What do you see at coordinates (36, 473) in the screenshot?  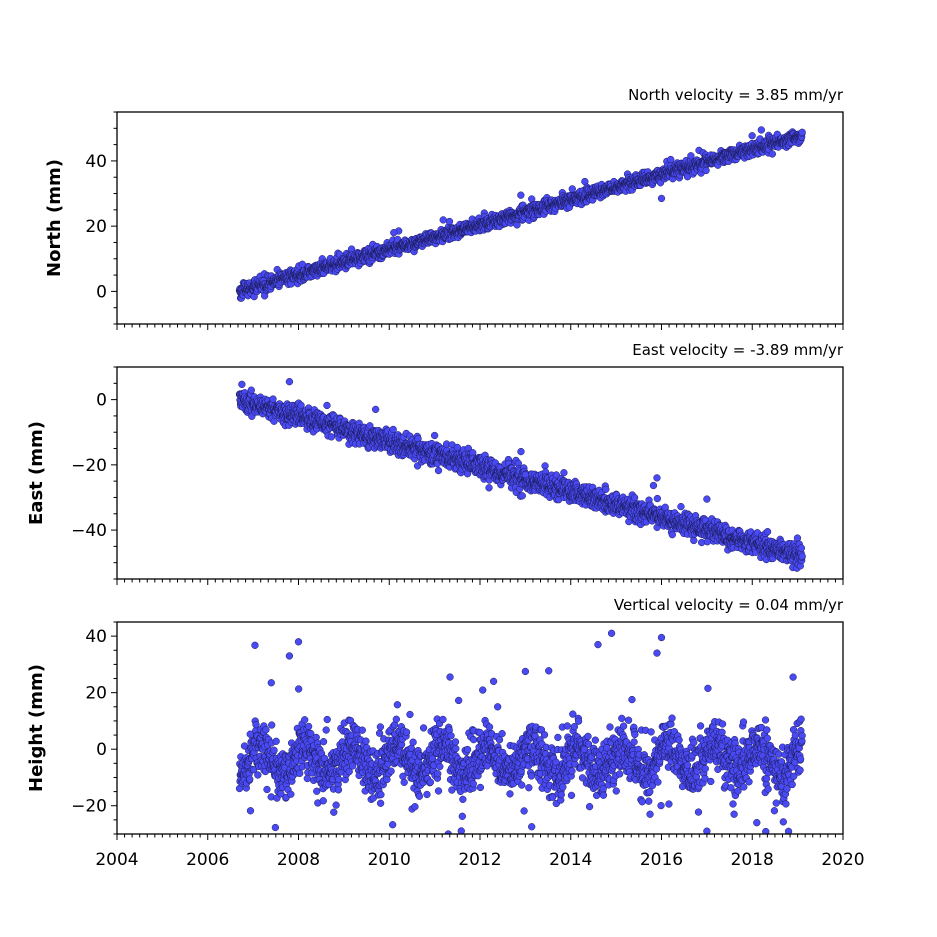 I see `east-y-axis-label: East (mm)` at bounding box center [36, 473].